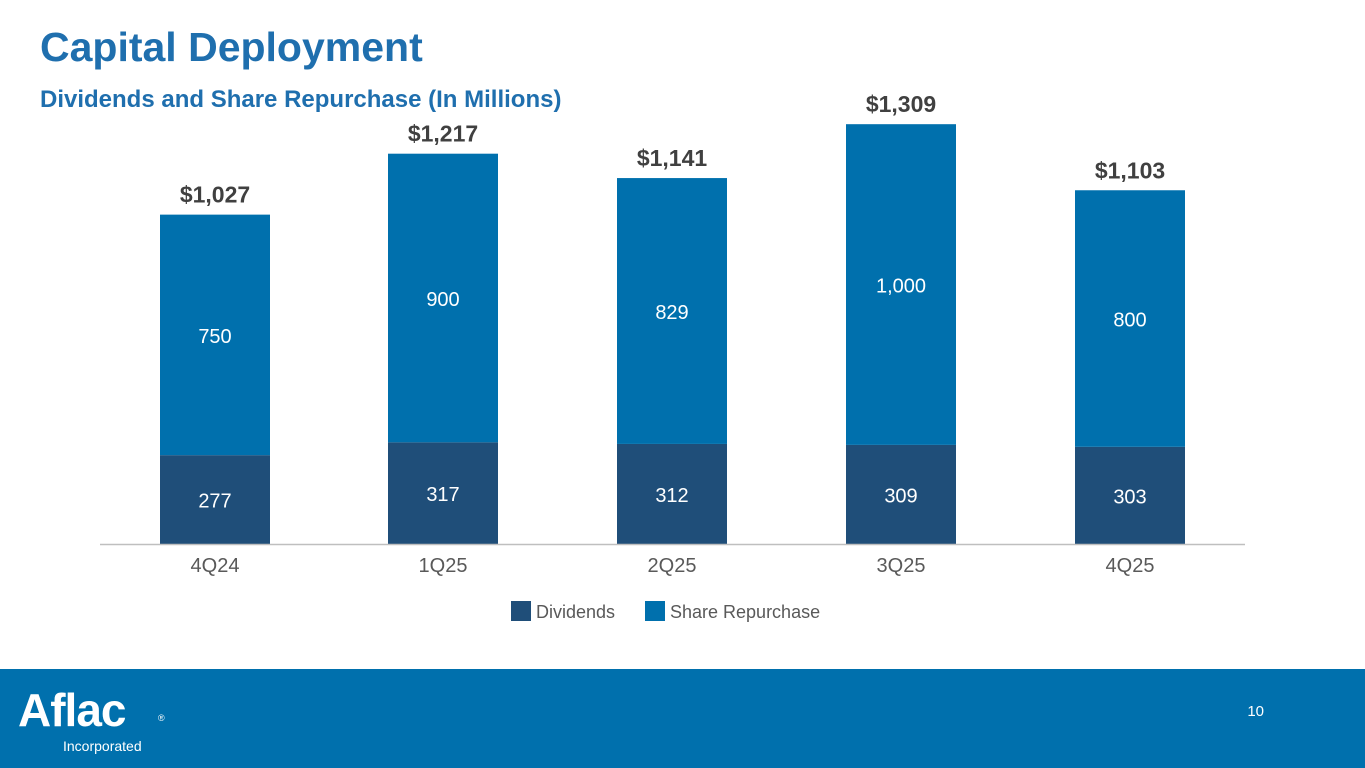 The width and height of the screenshot is (1365, 768). I want to click on aflac-logo: Aflac ® Incorporated, so click(98, 723).